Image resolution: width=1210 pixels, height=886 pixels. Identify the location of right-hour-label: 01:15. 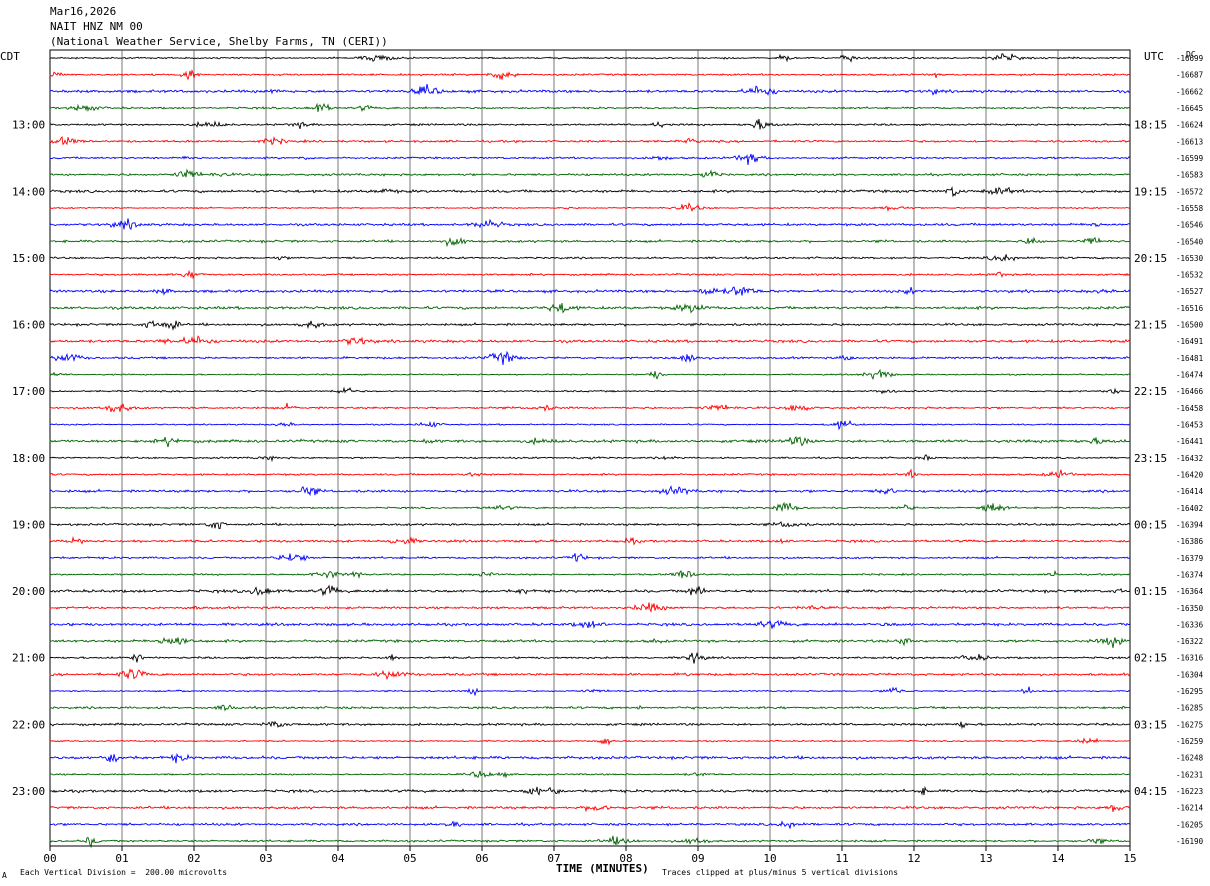
(1150, 591).